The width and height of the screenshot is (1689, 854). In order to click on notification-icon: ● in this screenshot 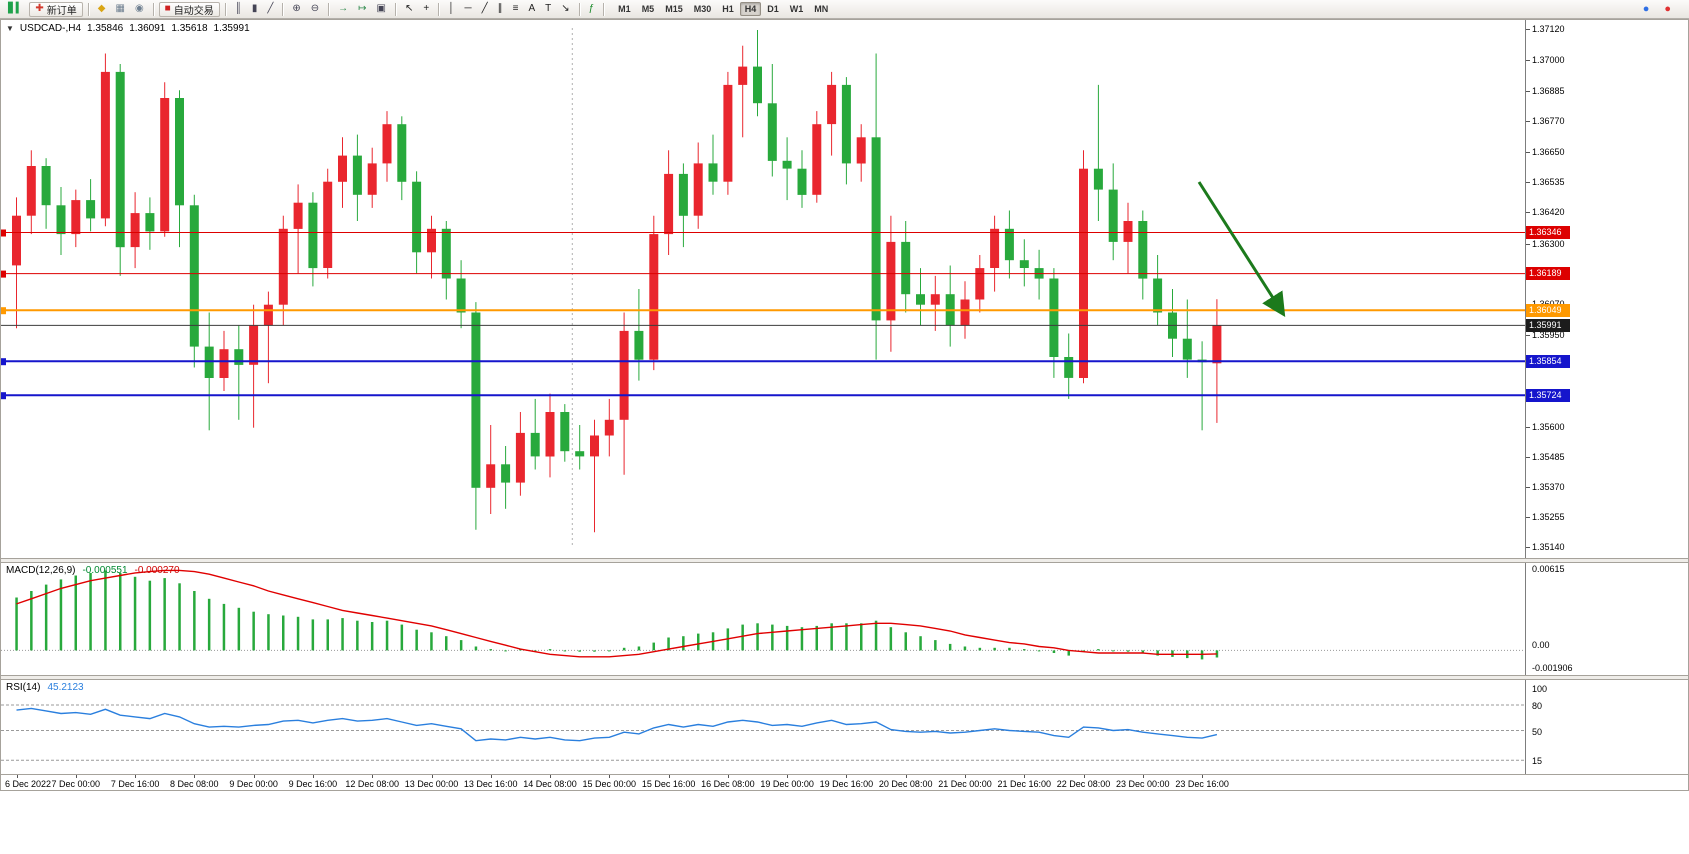, I will do `click(1667, 9)`.